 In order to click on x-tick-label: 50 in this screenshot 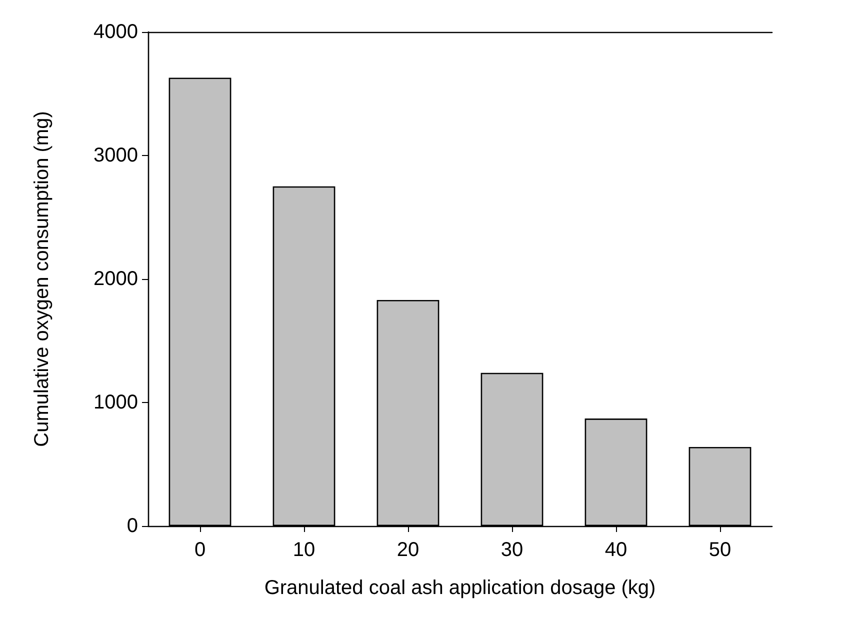, I will do `click(720, 550)`.